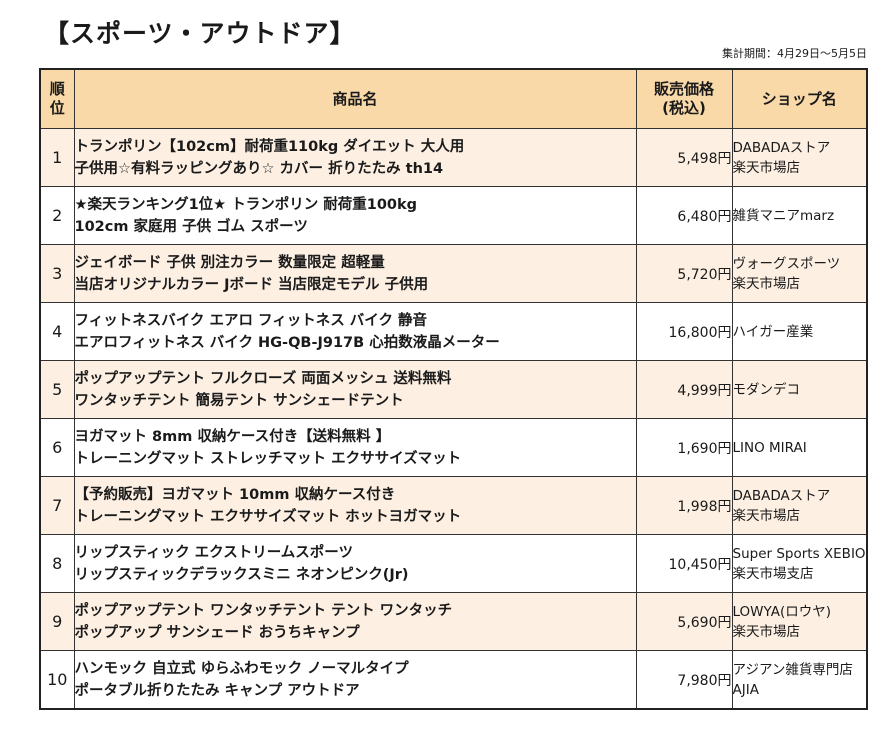 This screenshot has height=741, width=891. I want to click on product-name-line: ★楽天ランキング1位★ トランポリン 耐荷重100kg, so click(246, 204).